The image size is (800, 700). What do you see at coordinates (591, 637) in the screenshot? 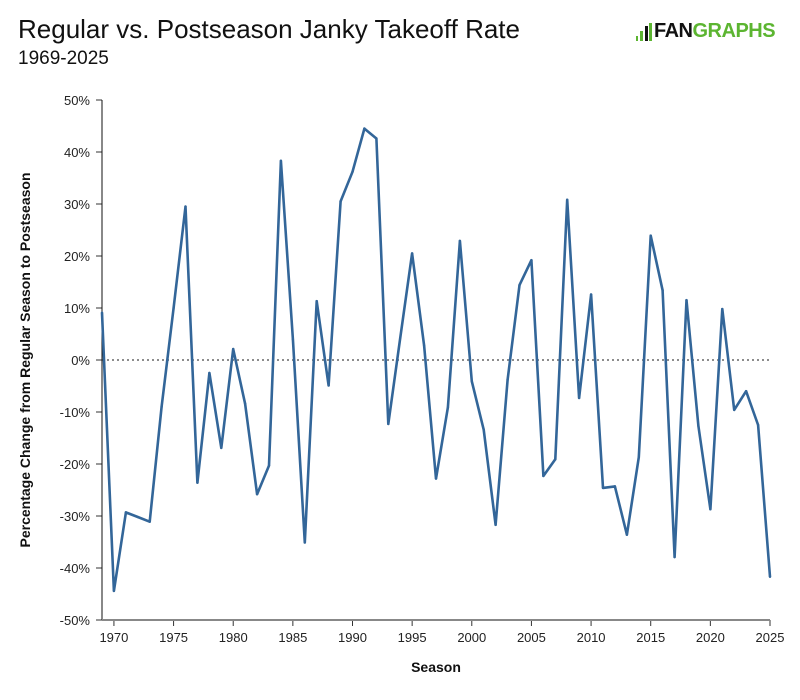
I see `x-tick-label: 2010` at bounding box center [591, 637].